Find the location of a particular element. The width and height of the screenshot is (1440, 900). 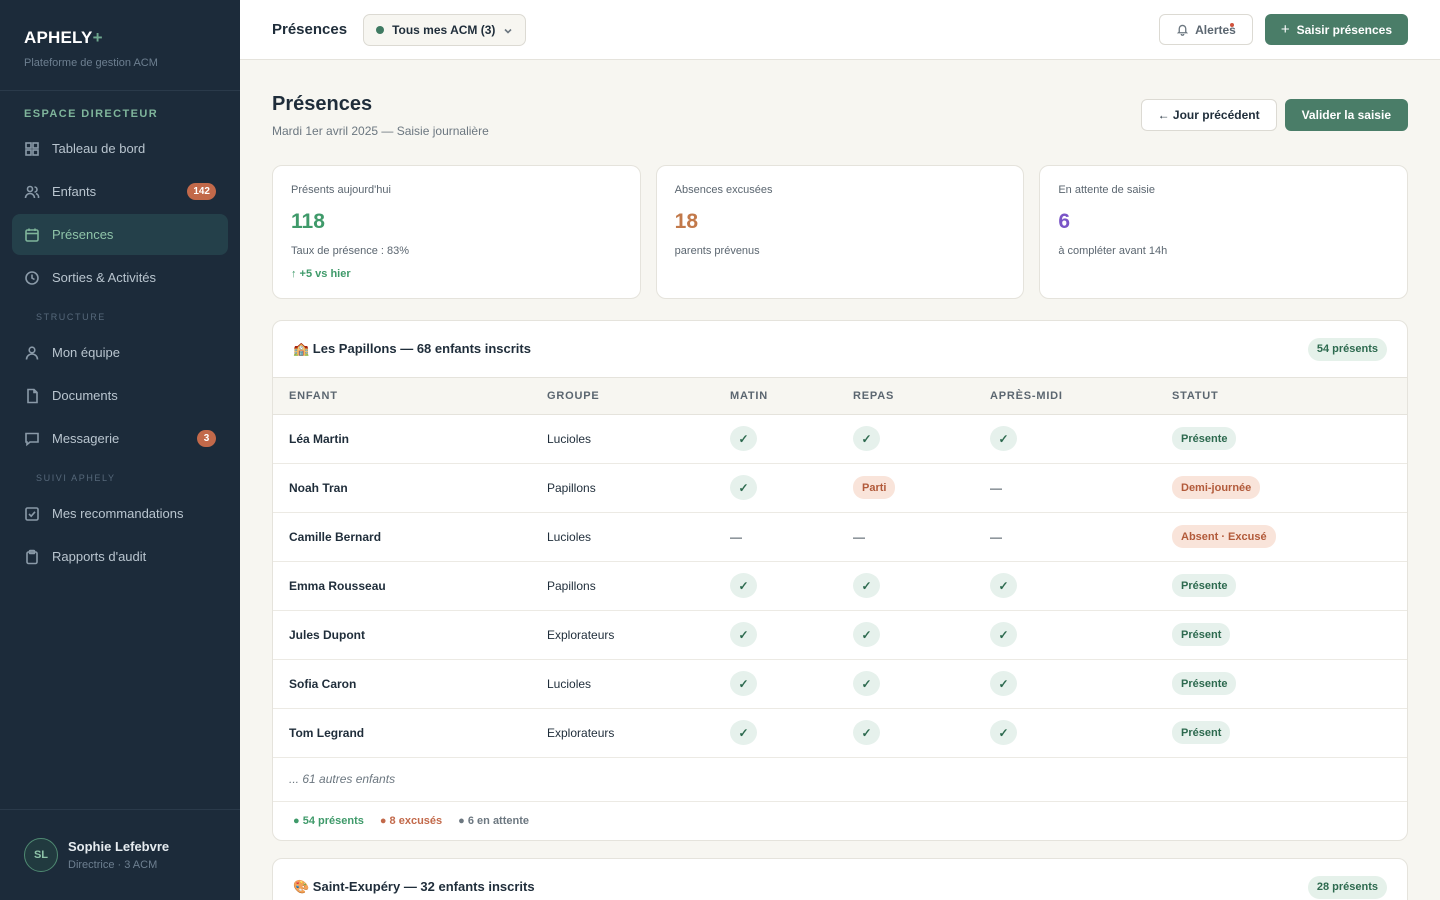

sidebar-item-sorties-activites: Sorties & Activités is located at coordinates (120, 277).